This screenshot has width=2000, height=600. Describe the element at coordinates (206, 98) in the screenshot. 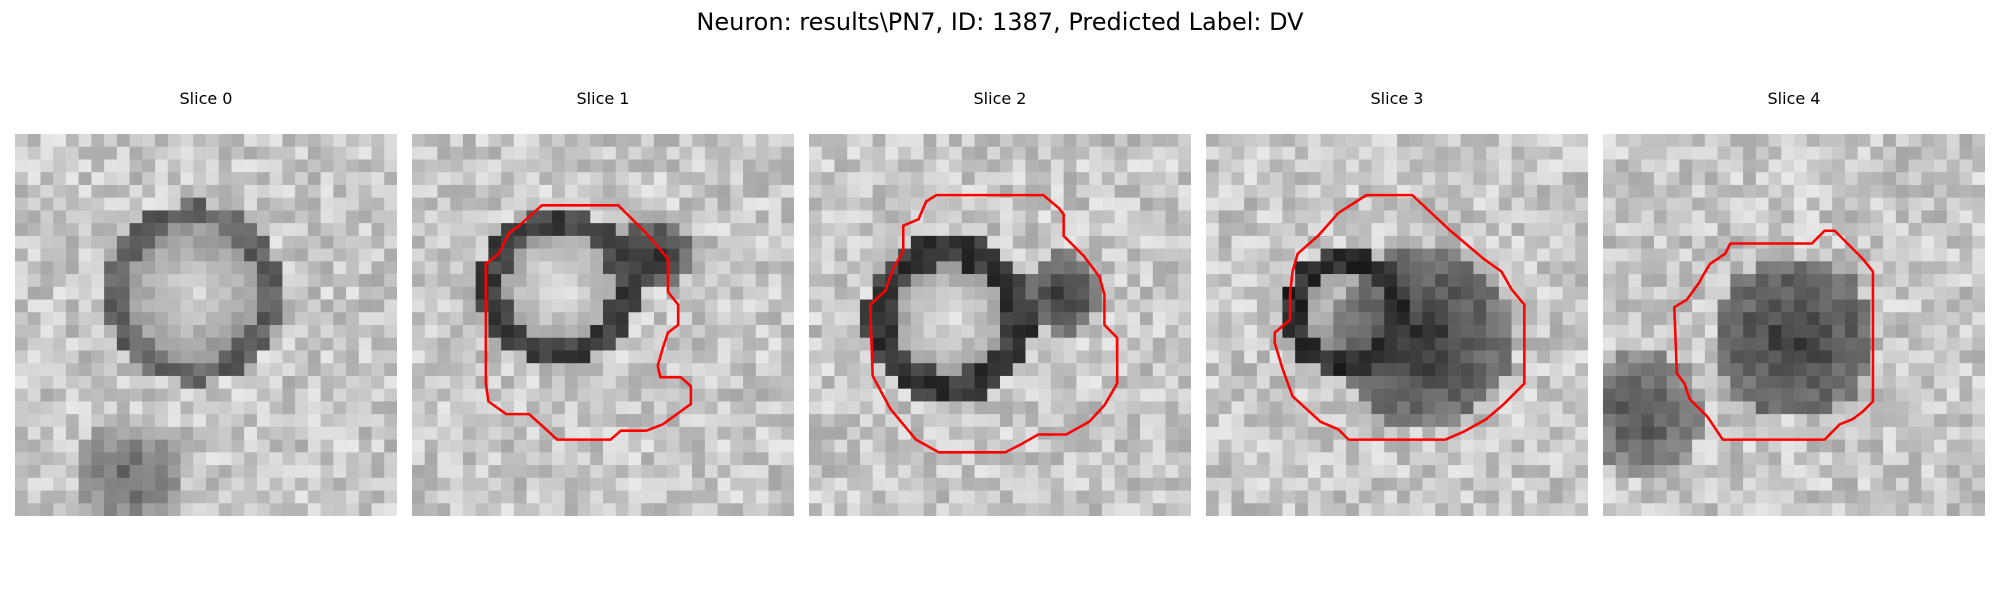

I see `slice-title: Slice 0` at that location.